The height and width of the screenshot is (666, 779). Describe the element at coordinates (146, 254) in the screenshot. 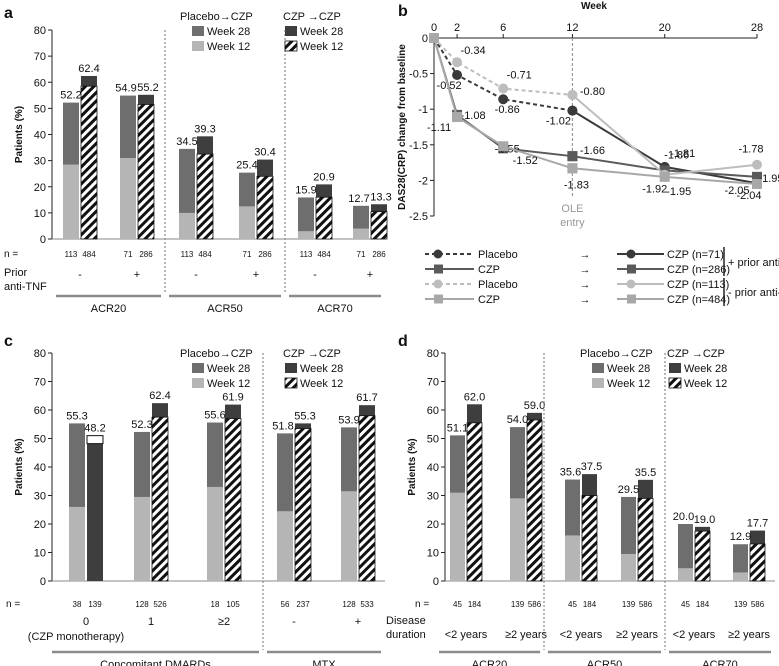

I see `n-value-czp: 286` at that location.